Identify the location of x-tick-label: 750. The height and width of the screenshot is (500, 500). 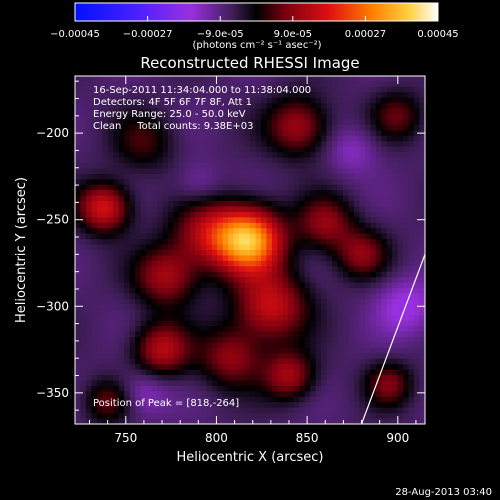
(125, 438).